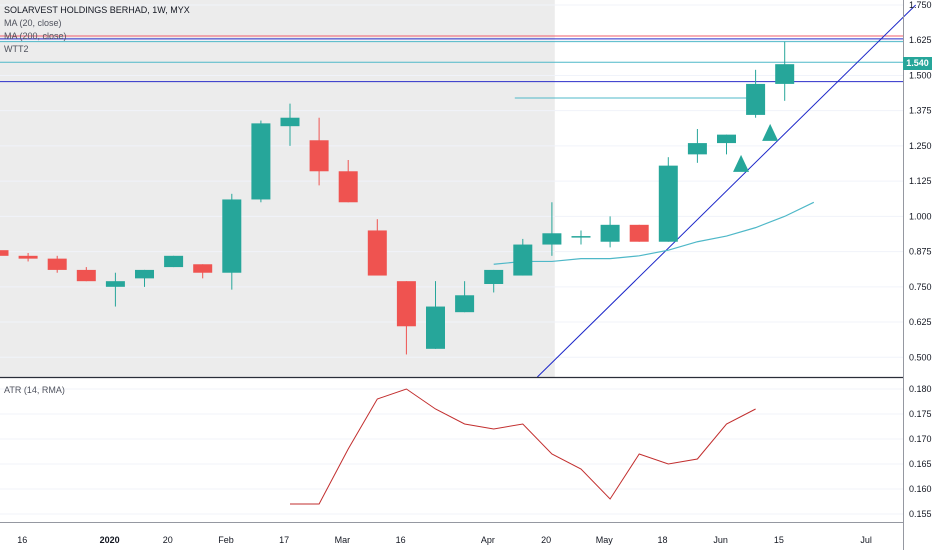 The height and width of the screenshot is (550, 932). Describe the element at coordinates (920, 357) in the screenshot. I see `price-axis-tick: 0.500` at that location.